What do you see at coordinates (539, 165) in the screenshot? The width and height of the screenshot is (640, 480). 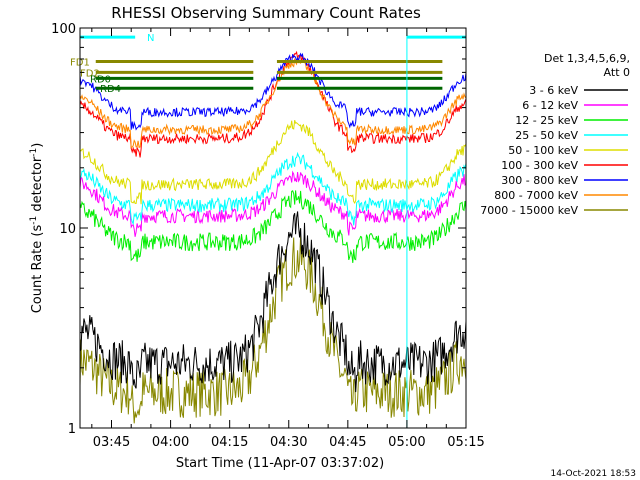 I see `legend-label: 100 - 300 keV` at bounding box center [539, 165].